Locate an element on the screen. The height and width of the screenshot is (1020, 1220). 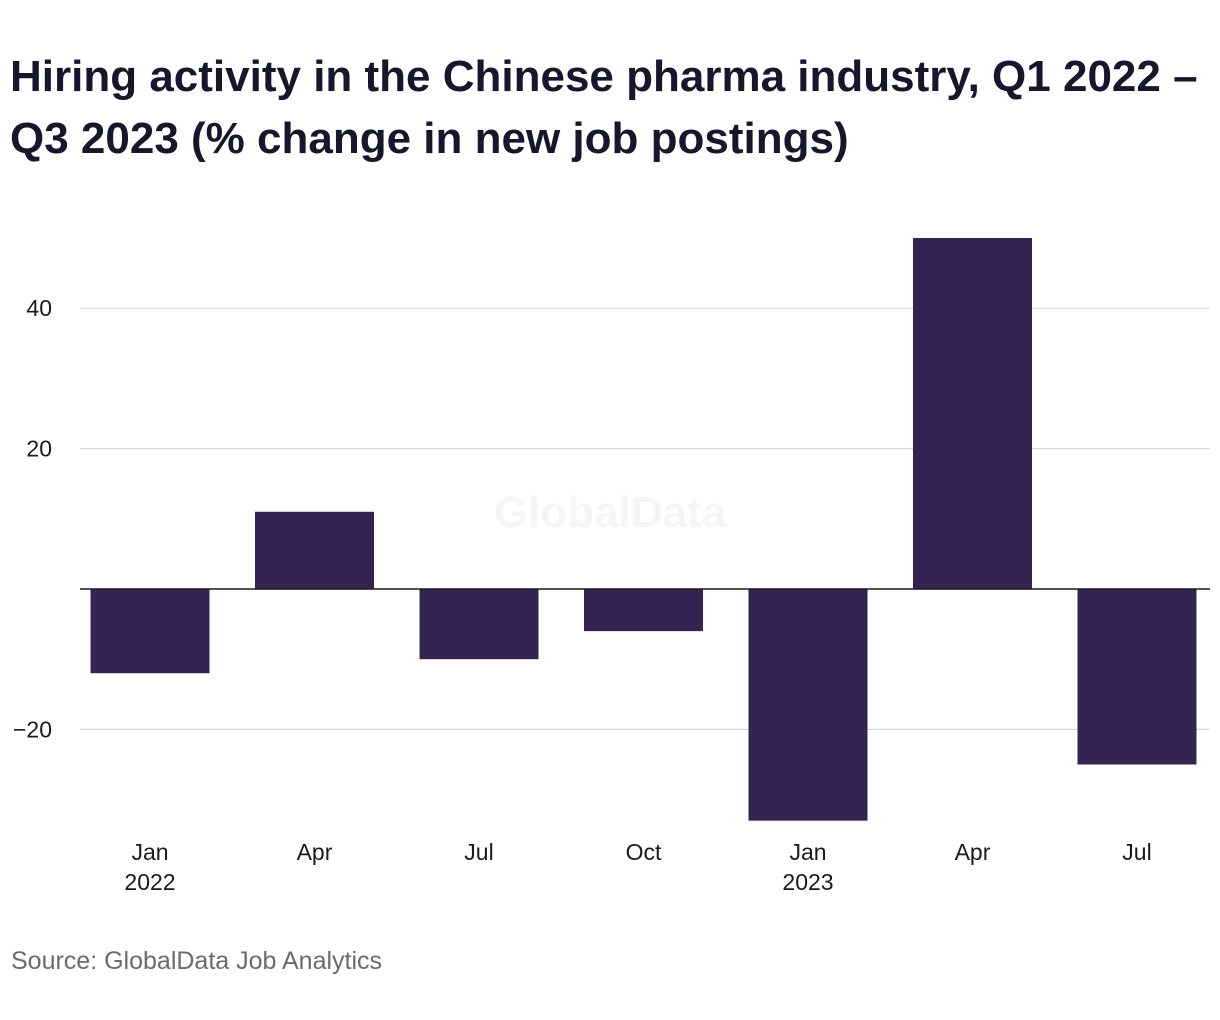
watermark: GlobalData is located at coordinates (610, 512).